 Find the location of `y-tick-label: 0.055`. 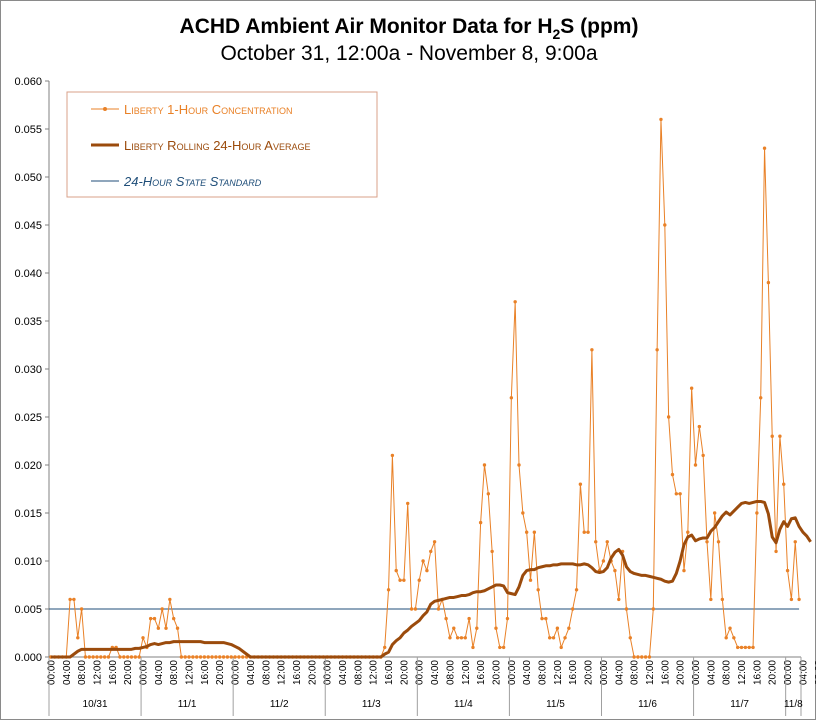

y-tick-label: 0.055 is located at coordinates (28, 130).